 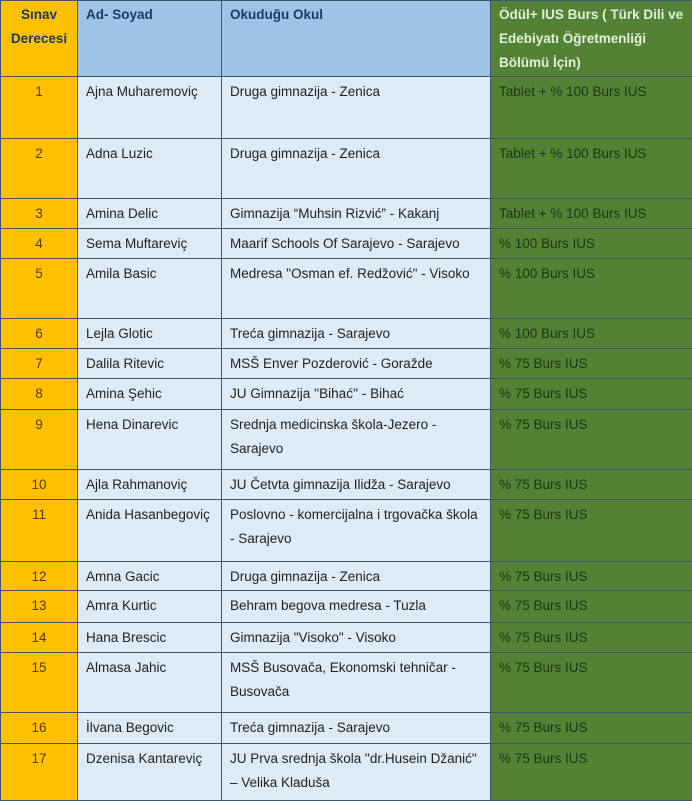 I want to click on rank-cell: 17, so click(x=39, y=772).